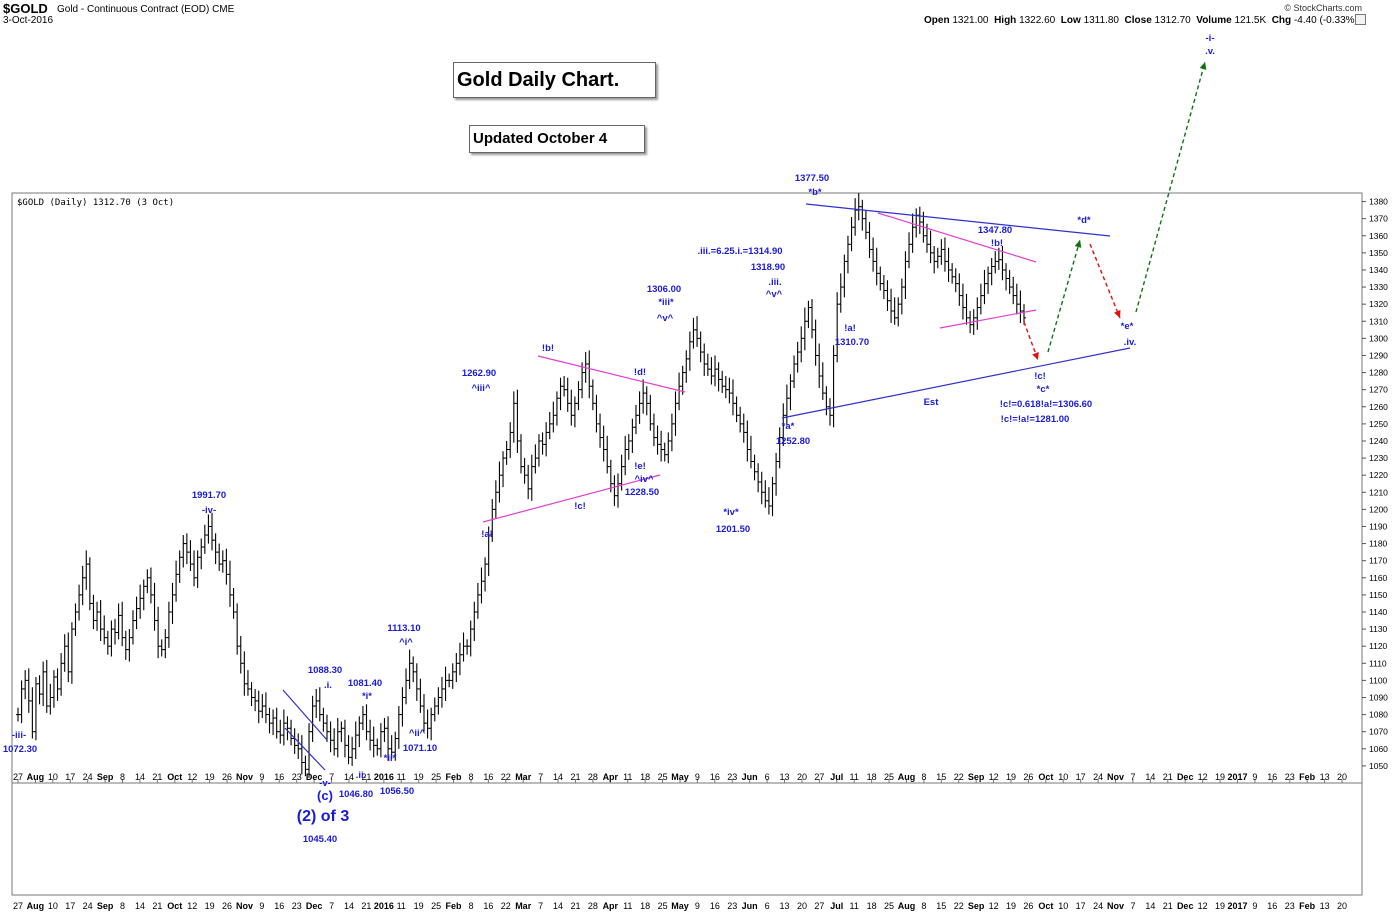 This screenshot has width=1400, height=913. What do you see at coordinates (1378, 629) in the screenshot?
I see `y-tick-label-8: 1130` at bounding box center [1378, 629].